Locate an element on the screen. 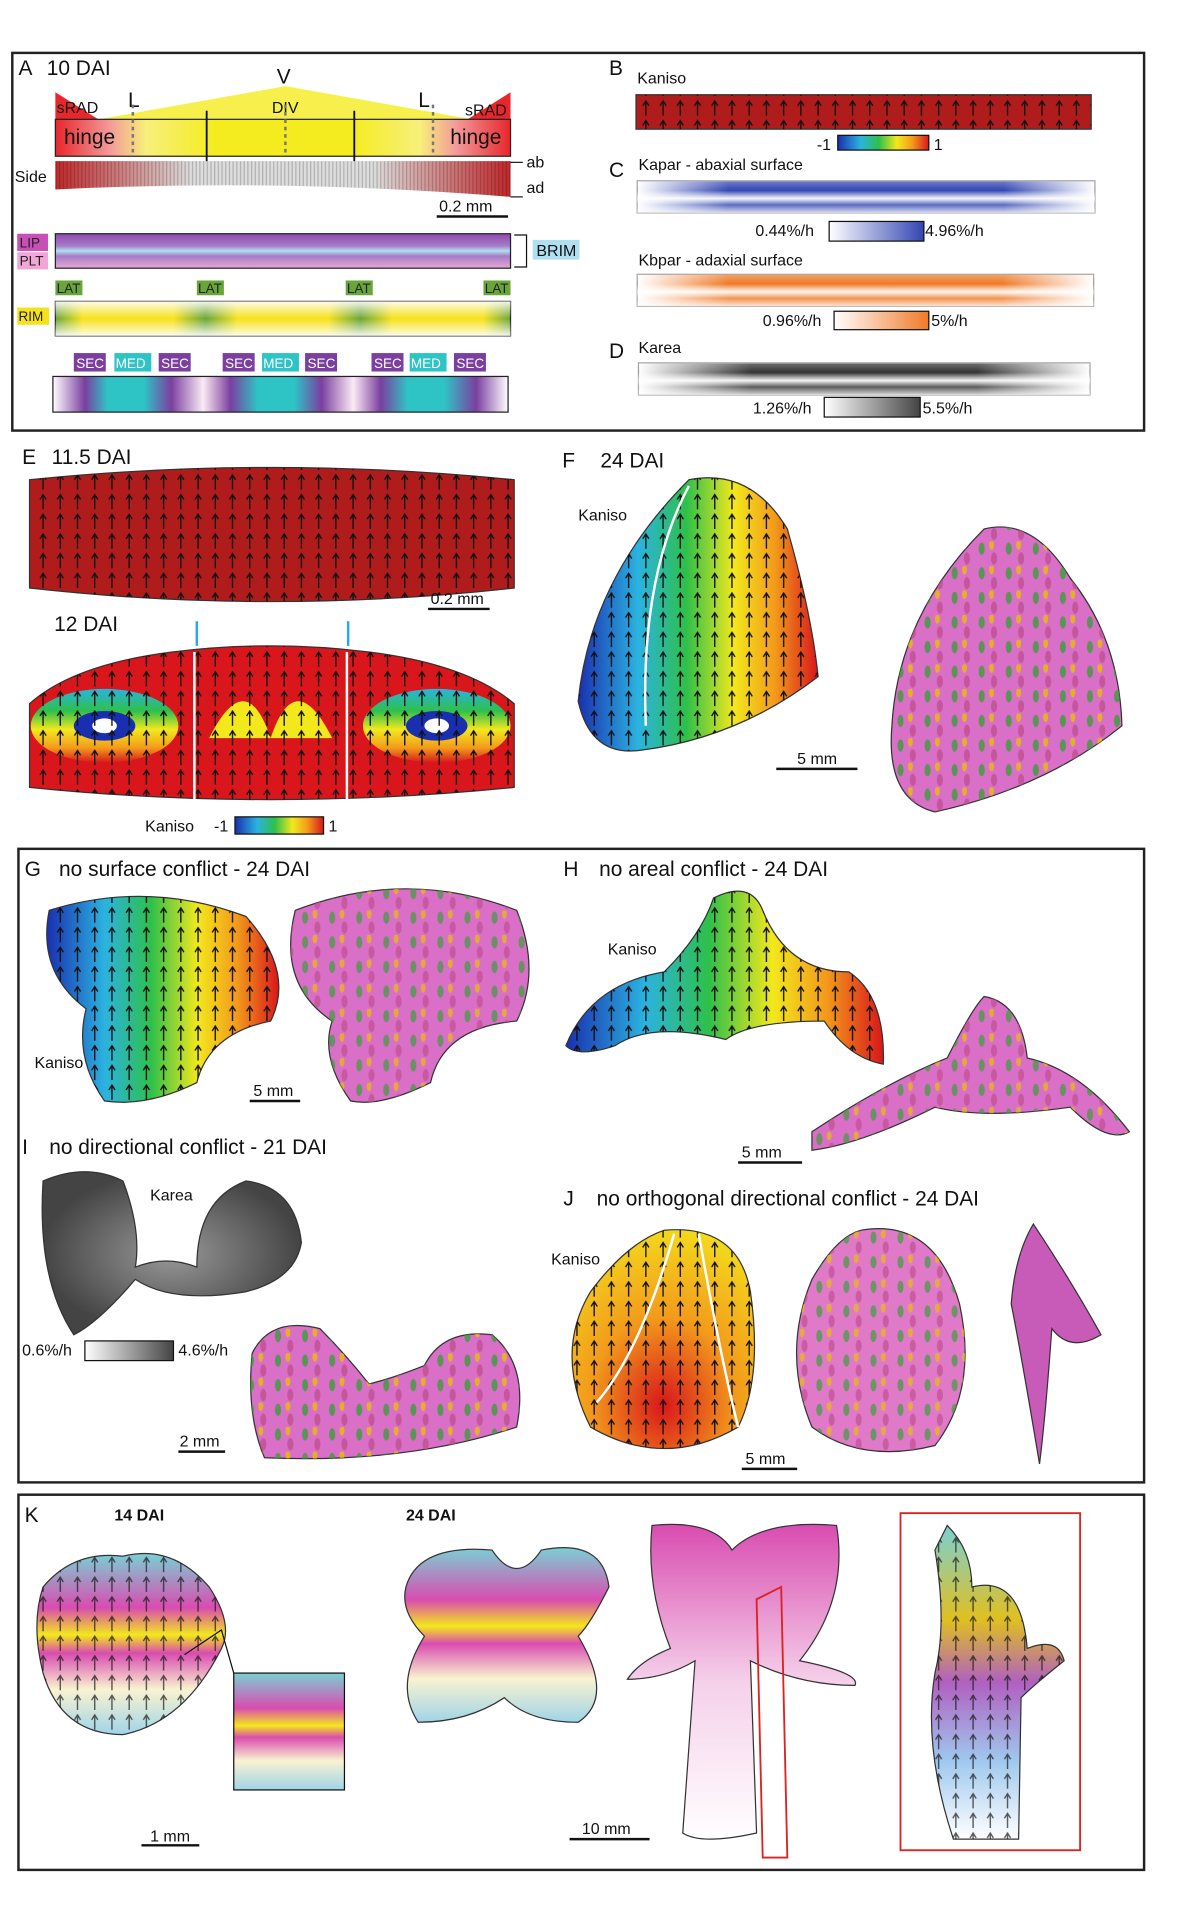 The width and height of the screenshot is (1181, 1925). panel-e: E 11.5 DAI 0.2 mm 12 DAI Kaniso -1 1 is located at coordinates (268, 641).